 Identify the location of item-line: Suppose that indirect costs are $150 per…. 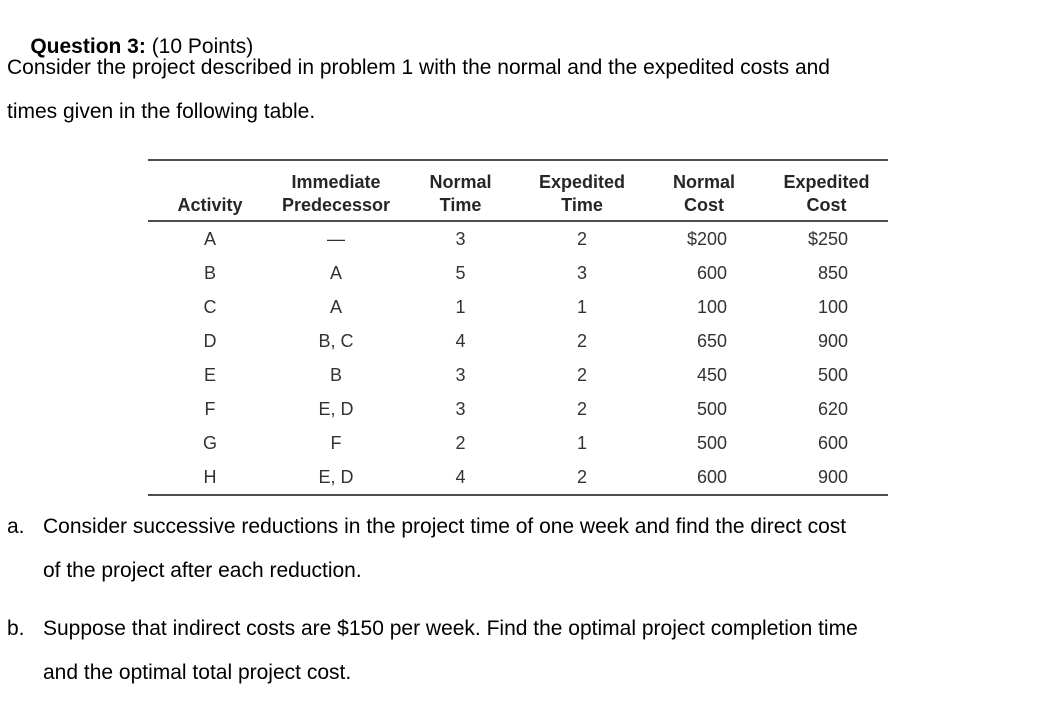
(450, 628).